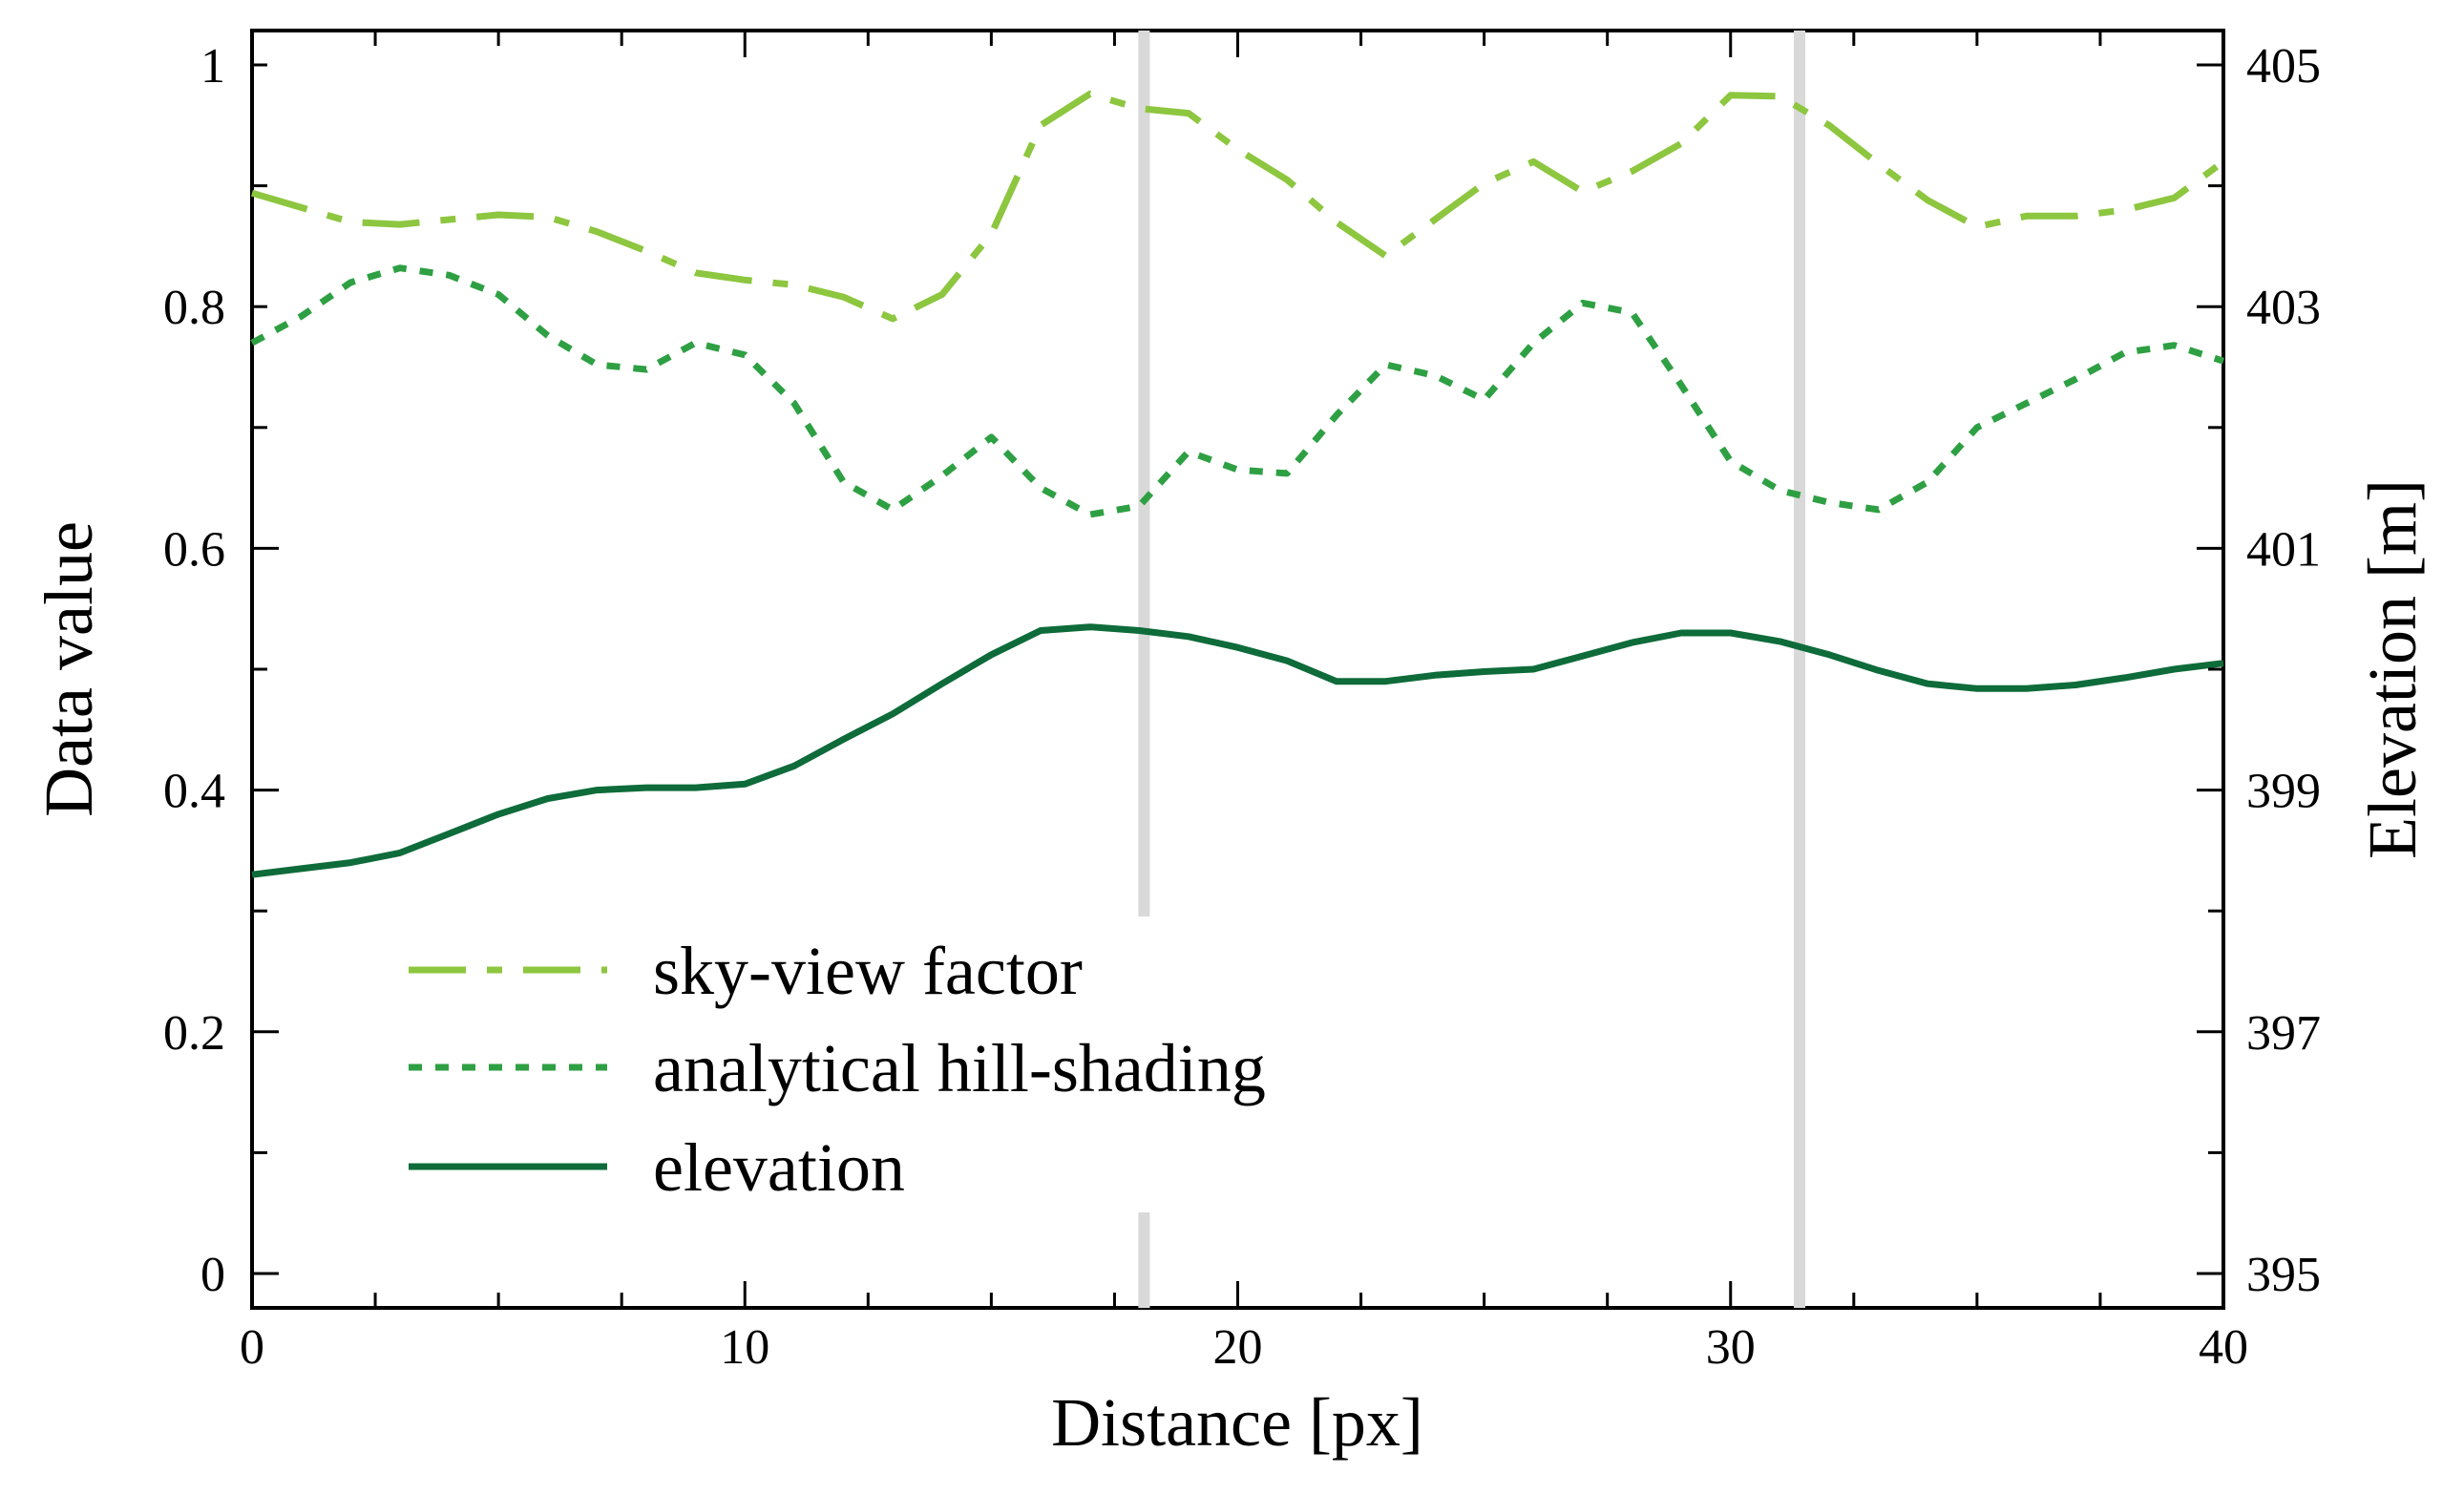 This screenshot has width=2464, height=1495. I want to click on series-line-elevation, so click(1237, 750).